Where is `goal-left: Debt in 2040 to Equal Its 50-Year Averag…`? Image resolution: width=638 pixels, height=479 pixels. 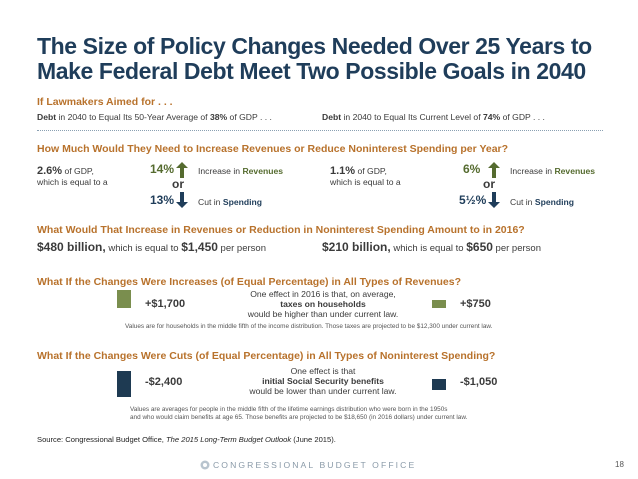 goal-left: Debt in 2040 to Equal Its 50-Year Averag… is located at coordinates (154, 117).